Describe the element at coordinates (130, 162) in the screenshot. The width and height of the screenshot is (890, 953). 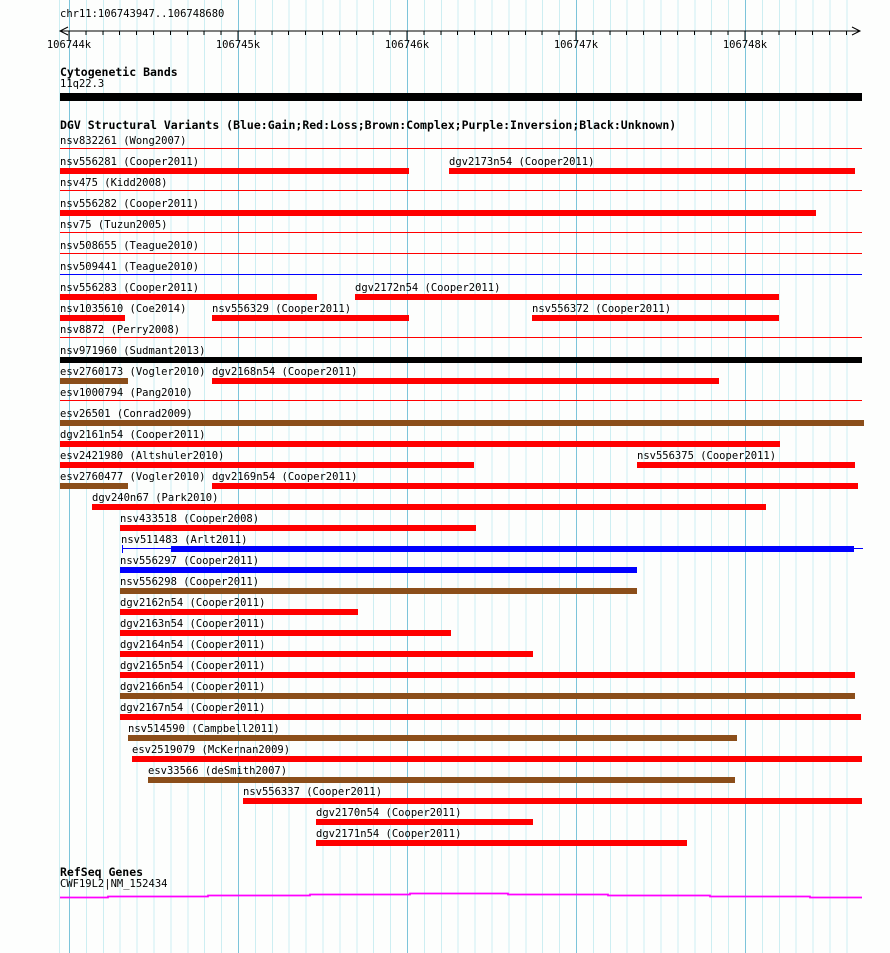
I see `variant-label: nsv556281 (Cooper2011)` at that location.